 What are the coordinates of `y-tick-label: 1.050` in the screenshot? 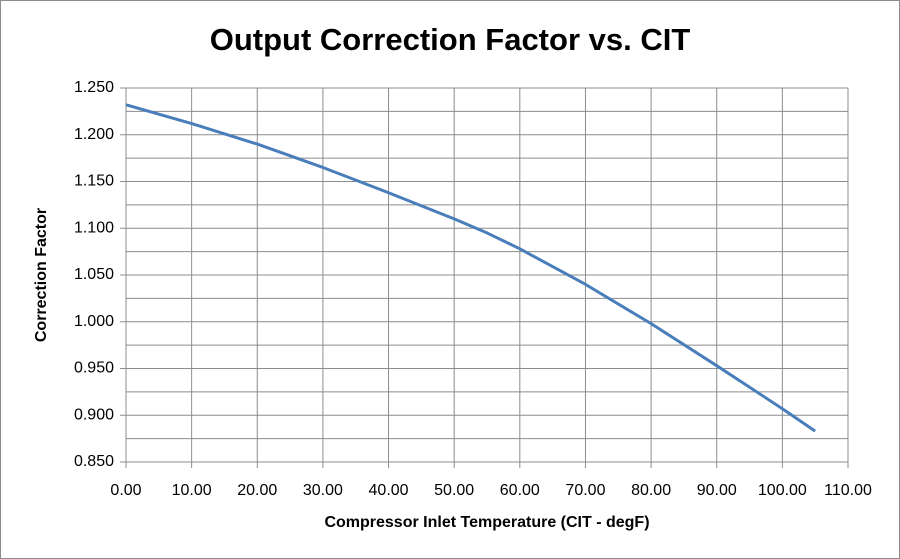 It's located at (94, 274).